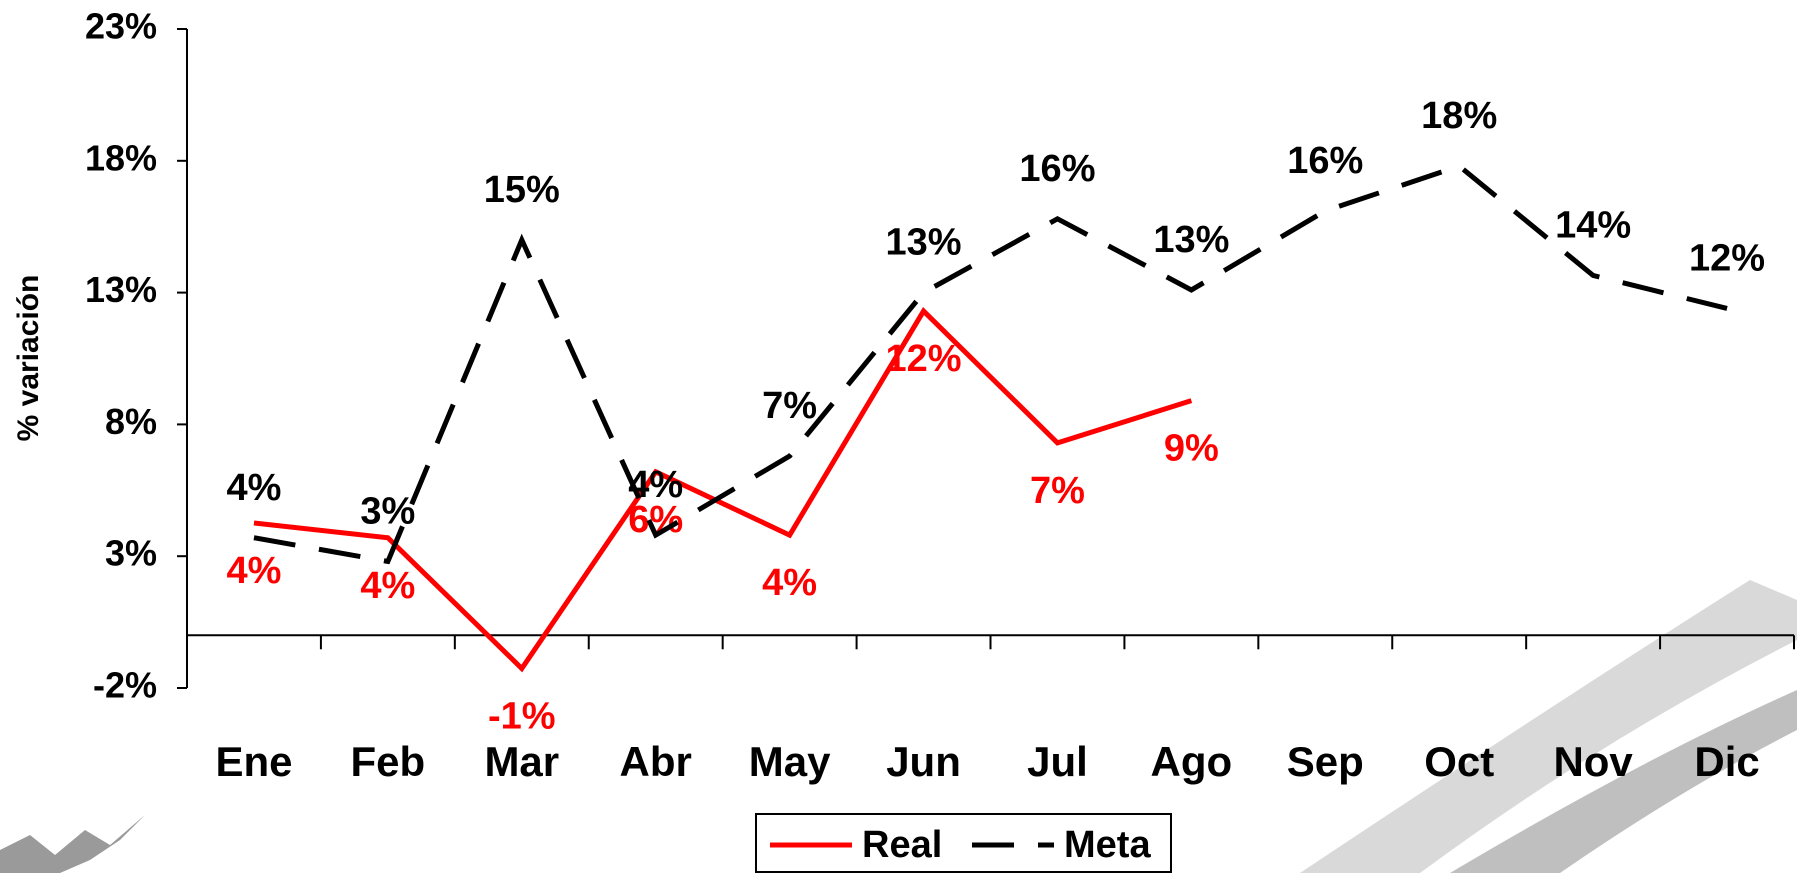 This screenshot has width=1797, height=873. Describe the element at coordinates (1593, 761) in the screenshot. I see `x-tick-label: Nov` at that location.